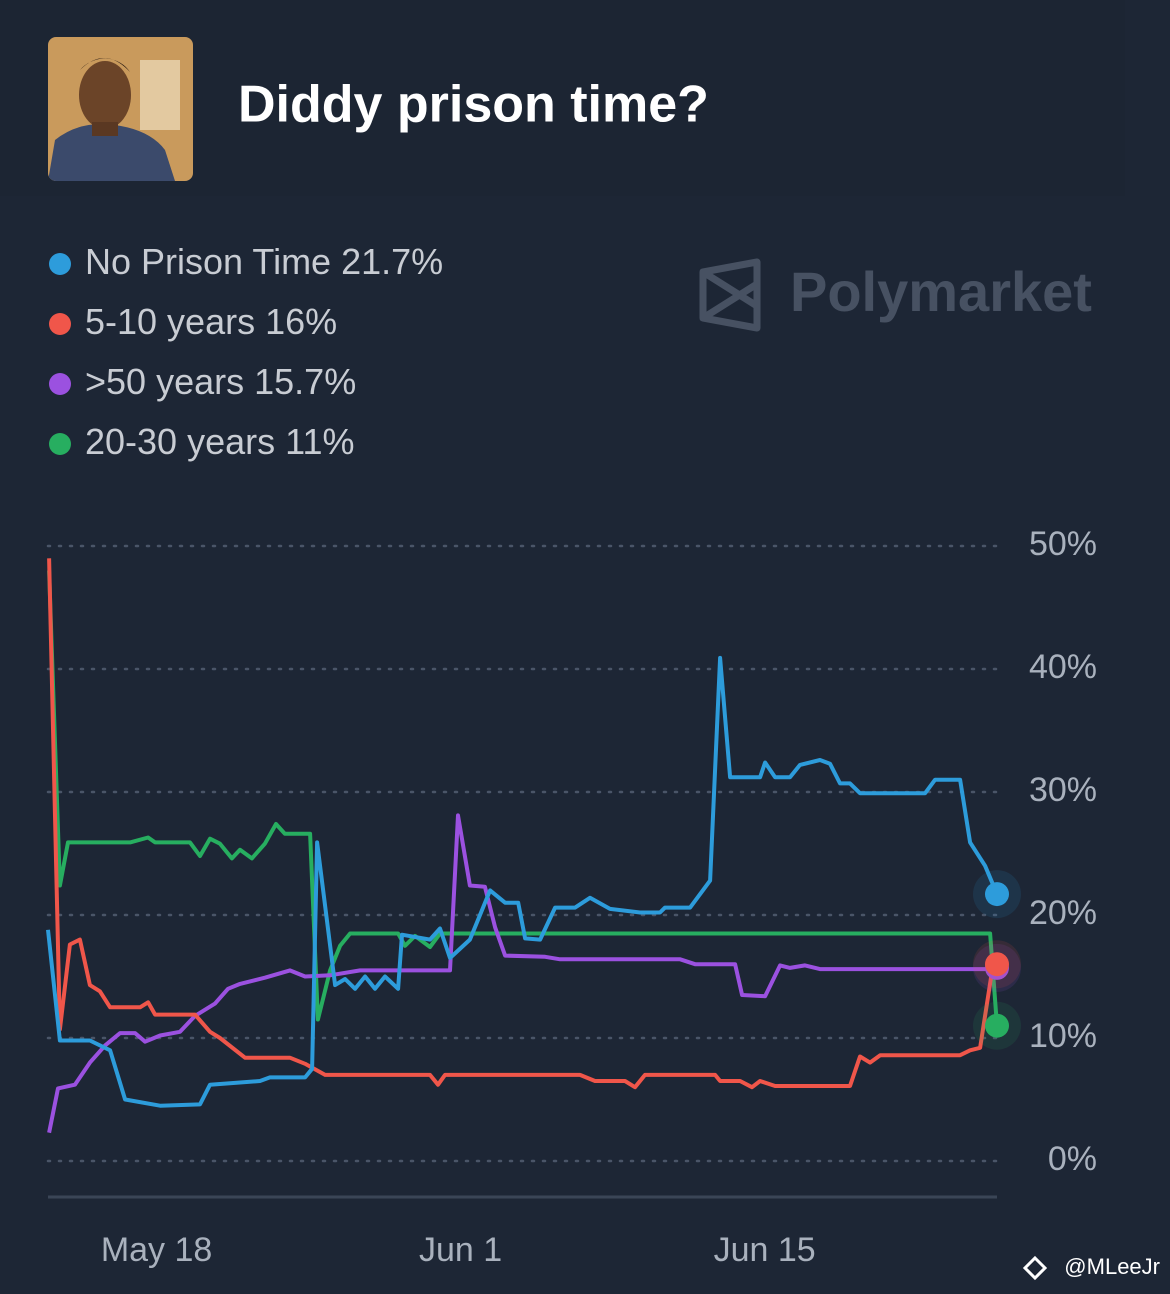 This screenshot has height=1294, width=1170. Describe the element at coordinates (1063, 913) in the screenshot. I see `y-tick-label: 20%` at that location.